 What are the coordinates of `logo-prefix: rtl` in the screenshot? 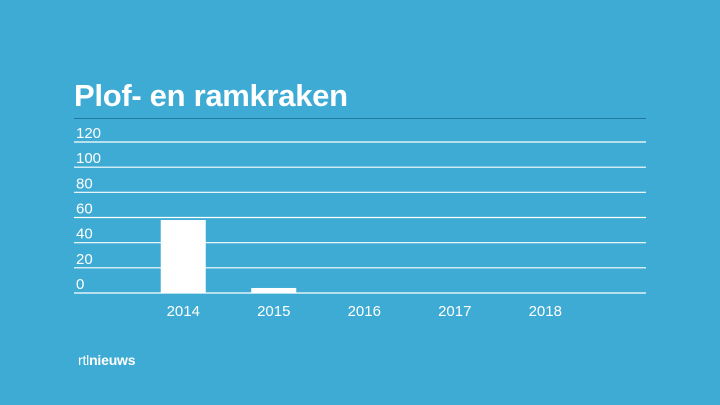 It's located at (84, 360).